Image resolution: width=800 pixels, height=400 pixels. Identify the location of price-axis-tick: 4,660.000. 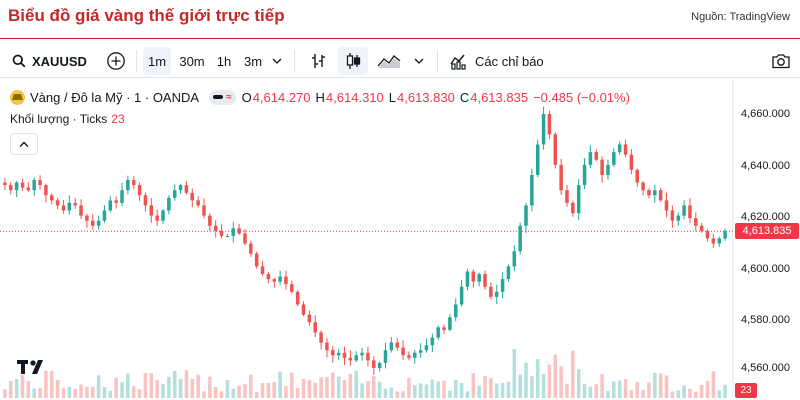
(765, 114).